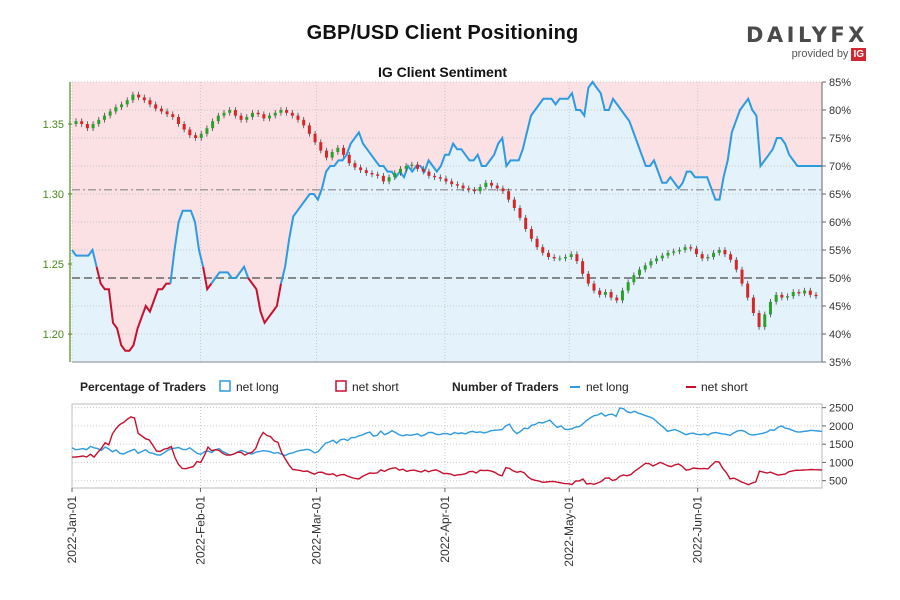 Image resolution: width=900 pixels, height=600 pixels. What do you see at coordinates (840, 279) in the screenshot?
I see `right-axis-tick-label: 50%` at bounding box center [840, 279].